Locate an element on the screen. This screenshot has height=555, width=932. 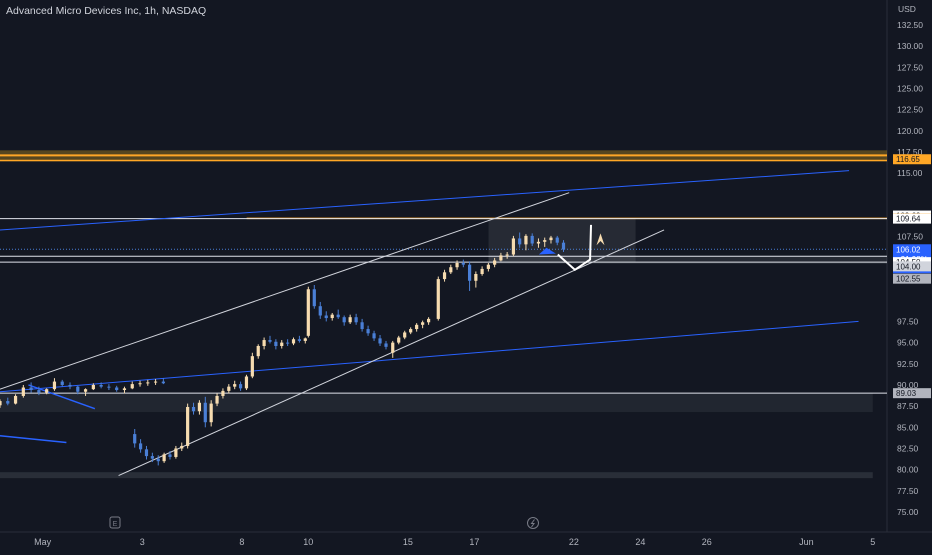
price-tick-label: 92.50 is located at coordinates (908, 364).